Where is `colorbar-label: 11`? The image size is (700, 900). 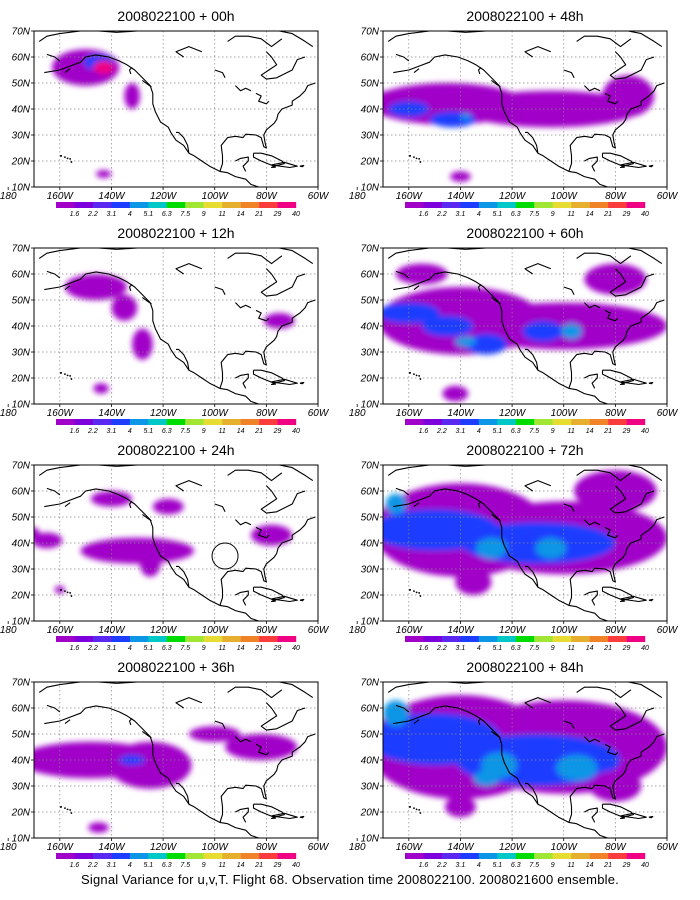 colorbar-label: 11 is located at coordinates (222, 648).